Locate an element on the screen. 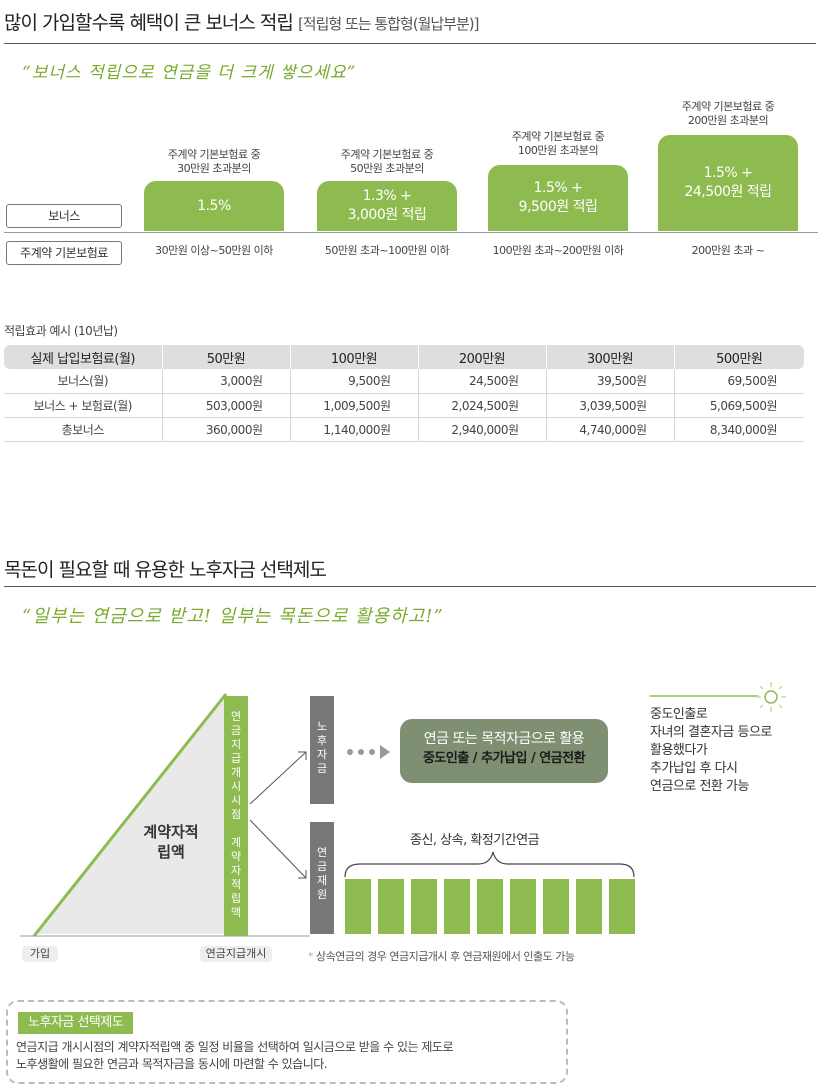 This screenshot has height=1090, width=820. sun-icon is located at coordinates (771, 697).